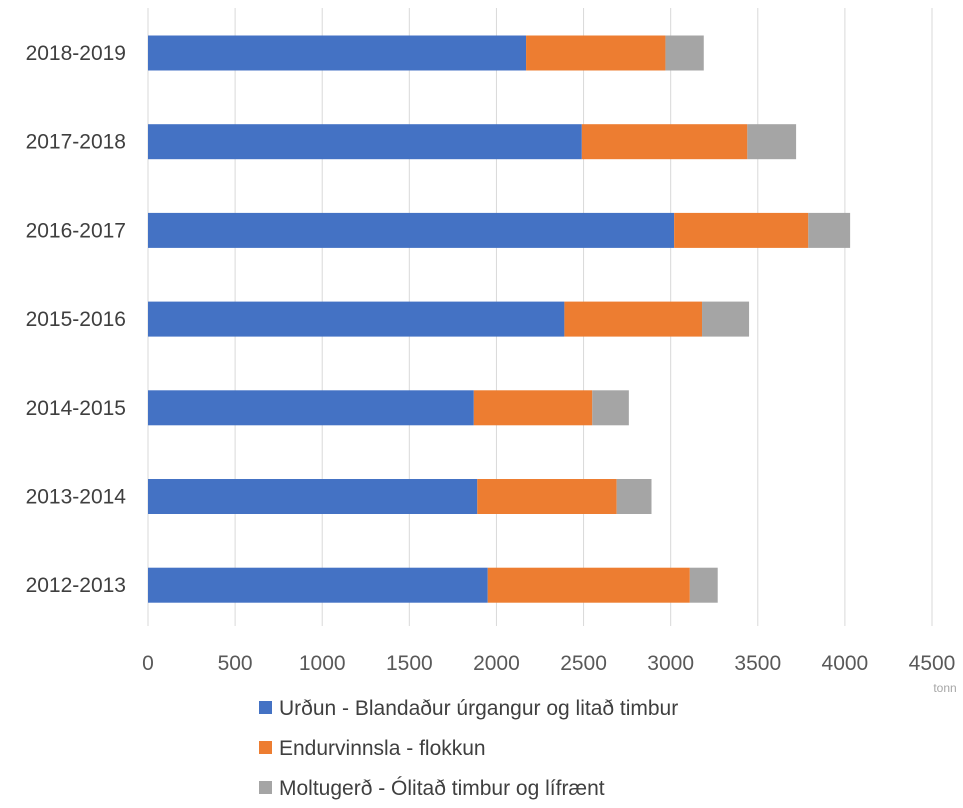 The height and width of the screenshot is (808, 963). I want to click on x-tick-label-0: 0, so click(148, 663).